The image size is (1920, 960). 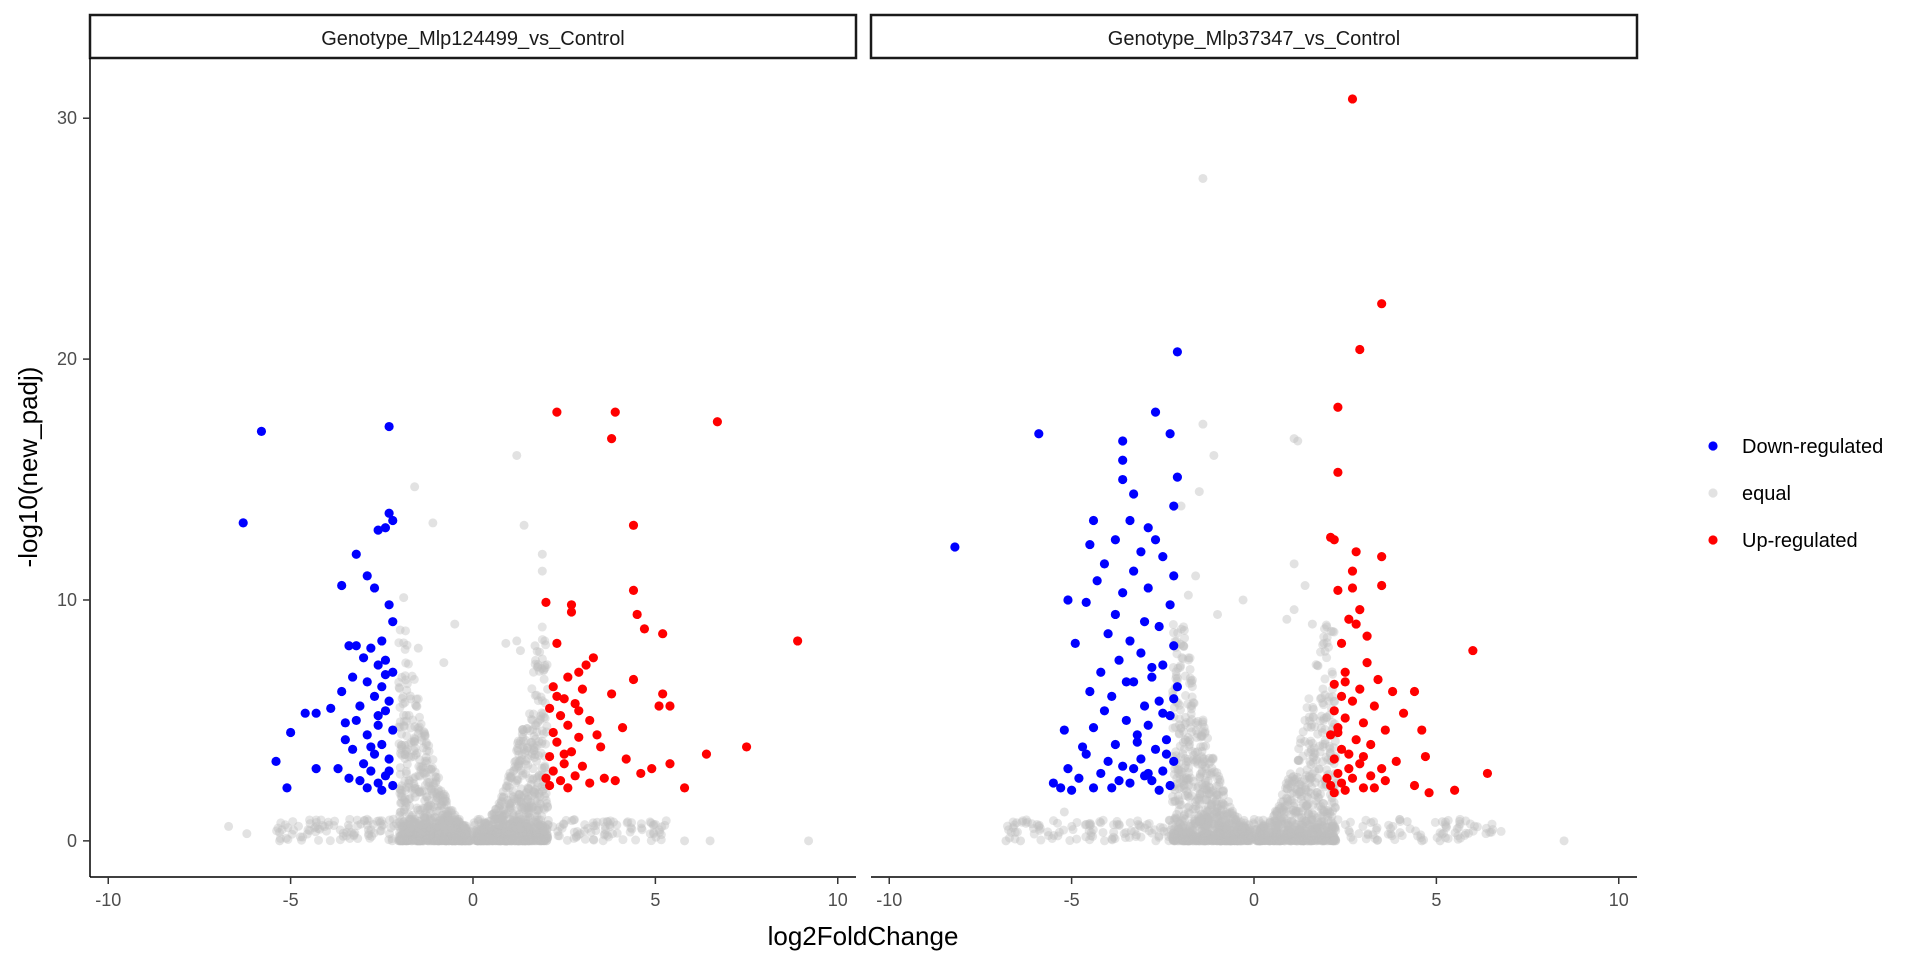 What do you see at coordinates (74, 467) in the screenshot?
I see `y-axis: 0 10 20 30` at bounding box center [74, 467].